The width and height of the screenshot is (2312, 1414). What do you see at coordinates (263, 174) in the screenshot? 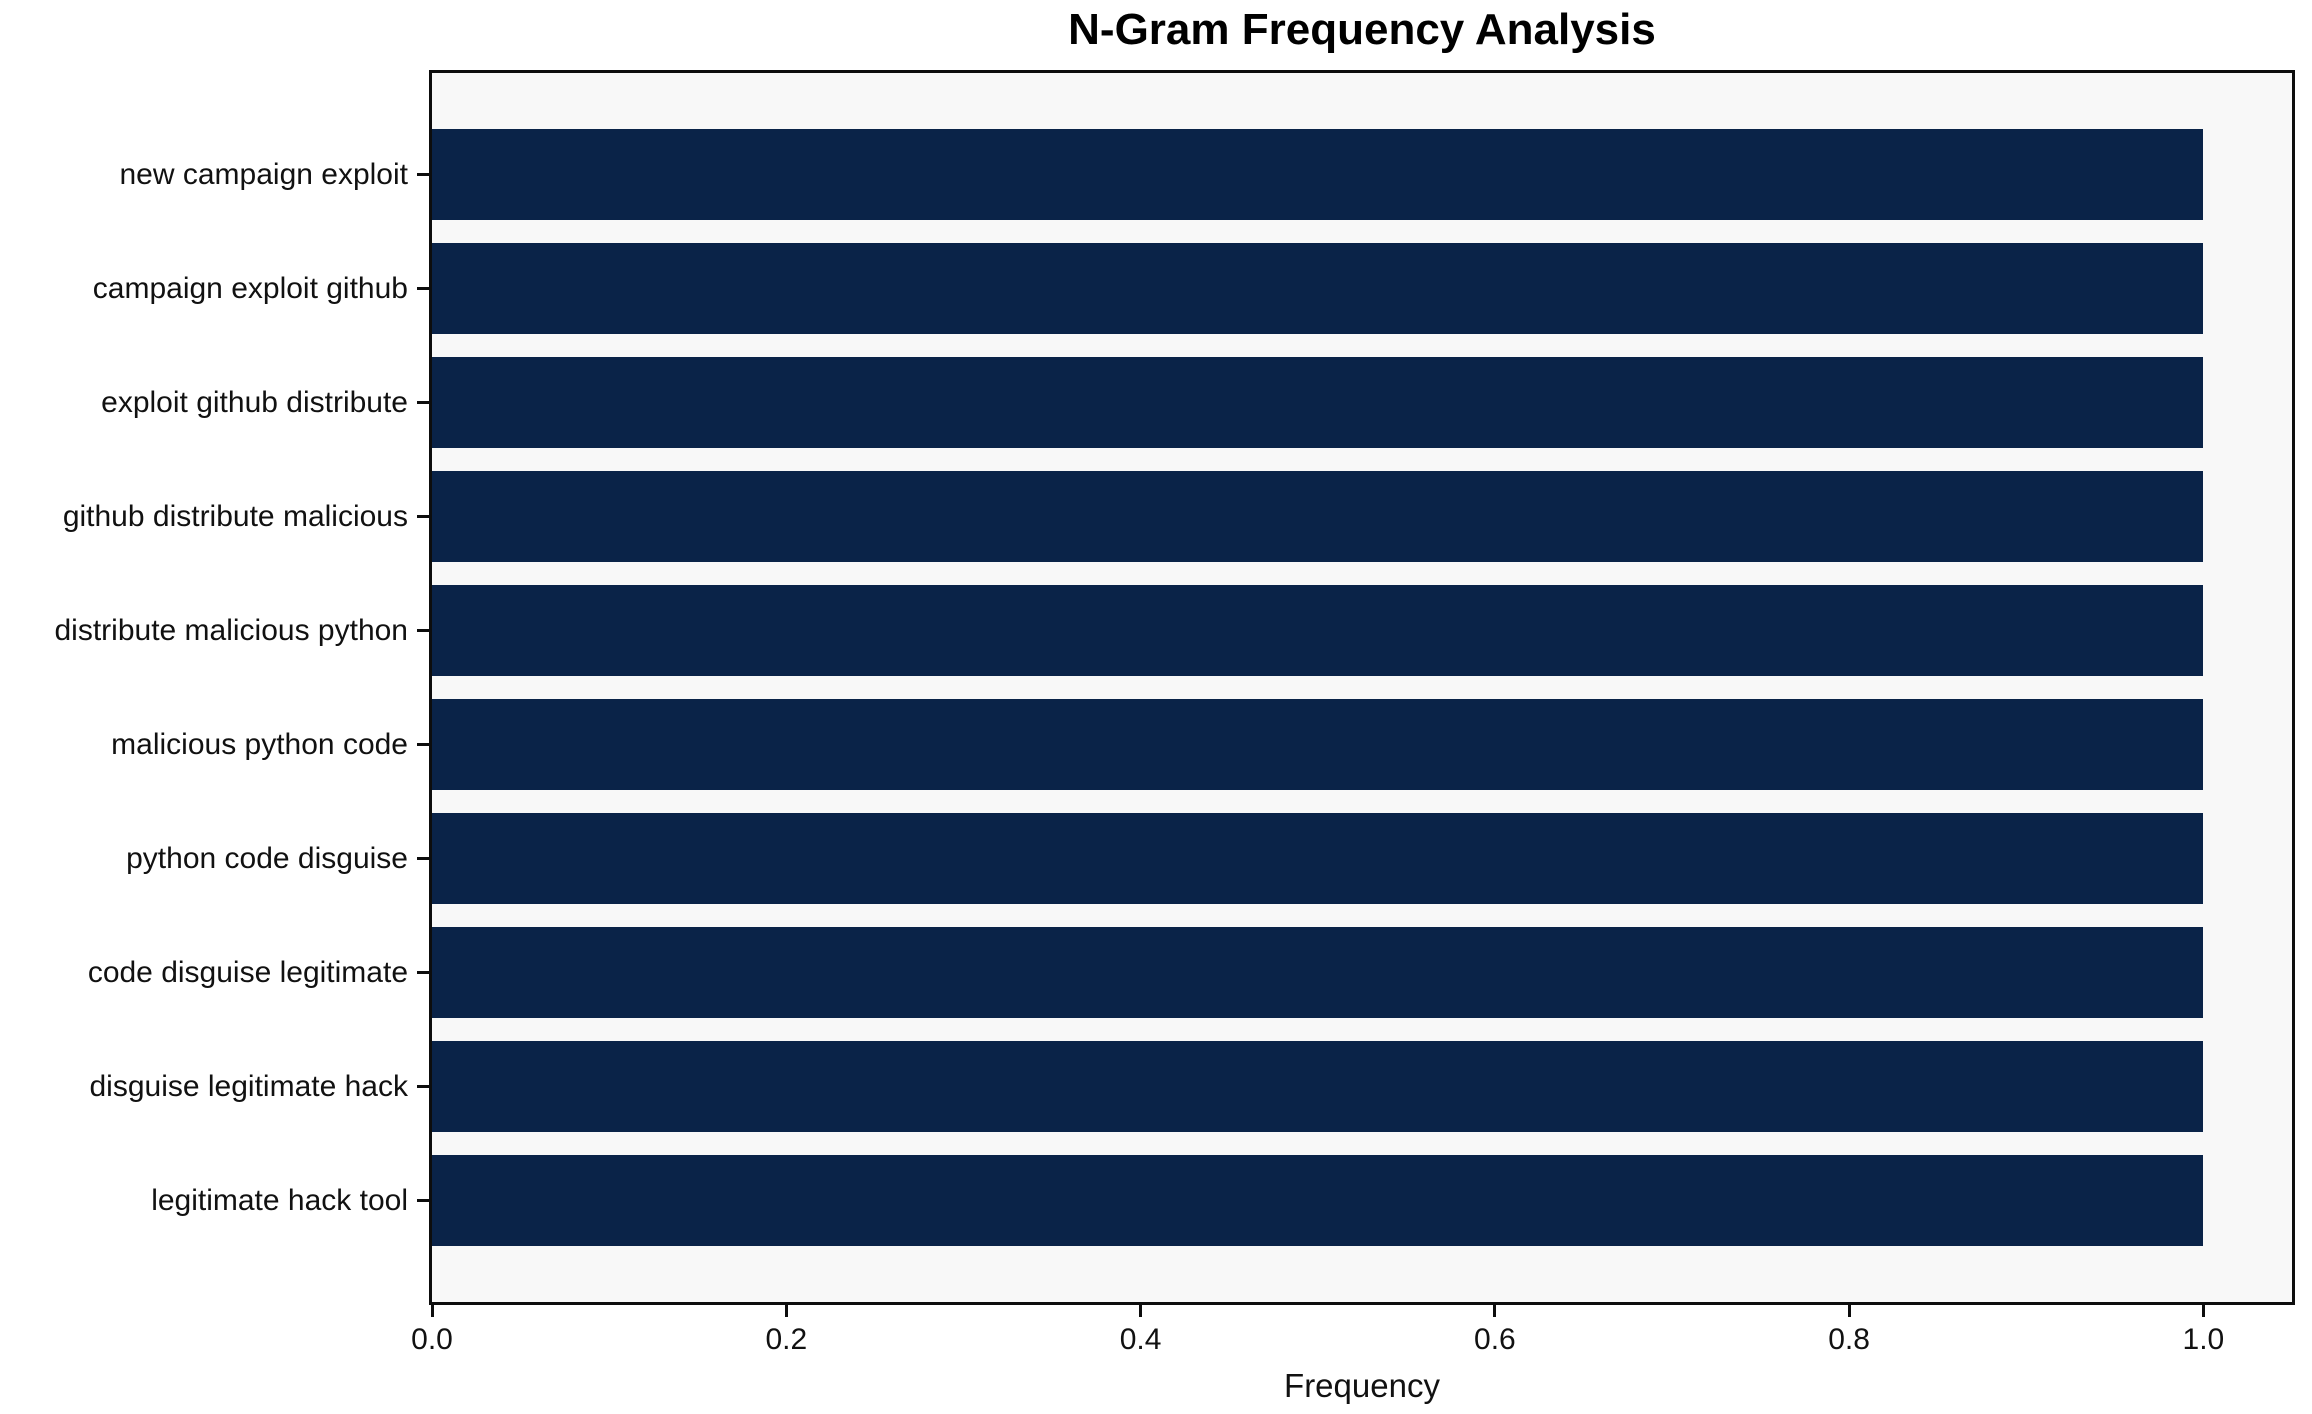
I see `y-tick-label: new campaign exploit` at bounding box center [263, 174].